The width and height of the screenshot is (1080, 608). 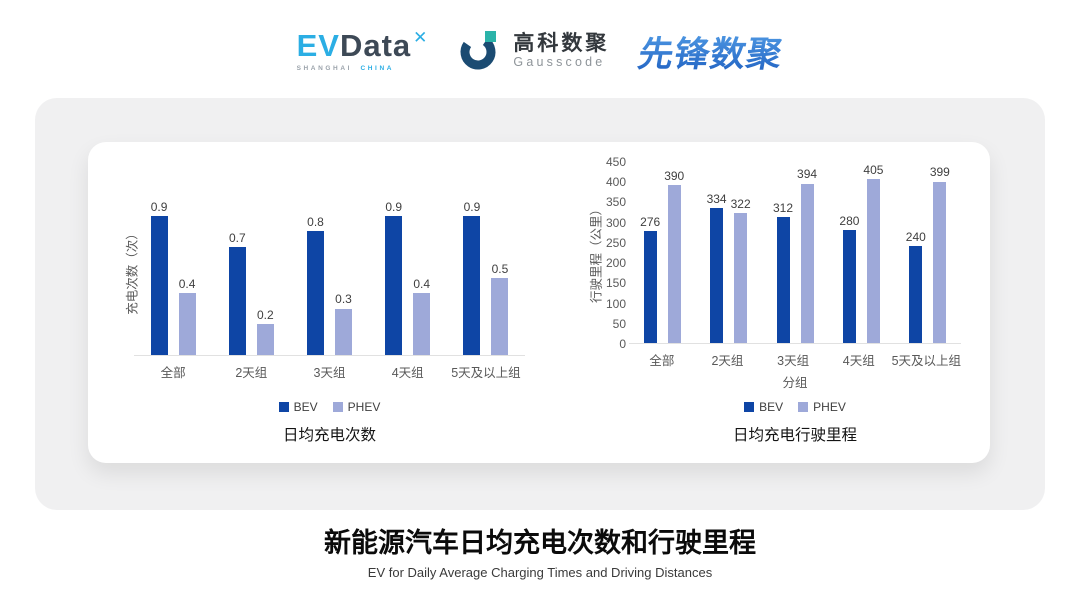 I want to click on evdata-data-text: Data, so click(x=375, y=45).